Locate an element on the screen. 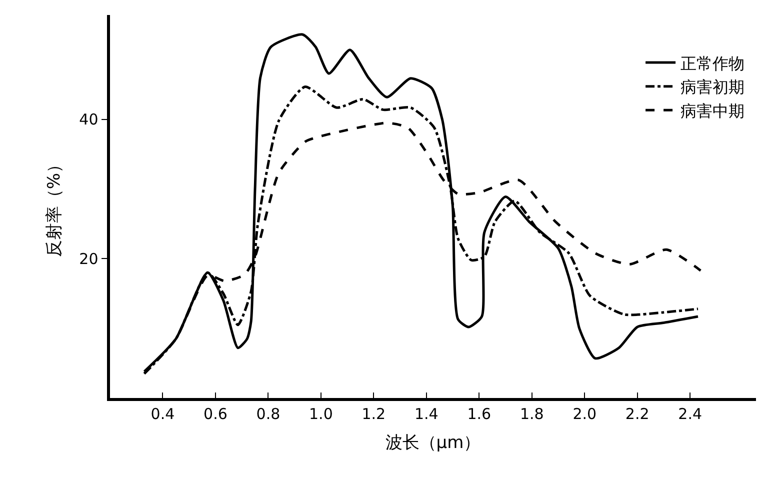  legend-label: 正常作物 is located at coordinates (712, 63).